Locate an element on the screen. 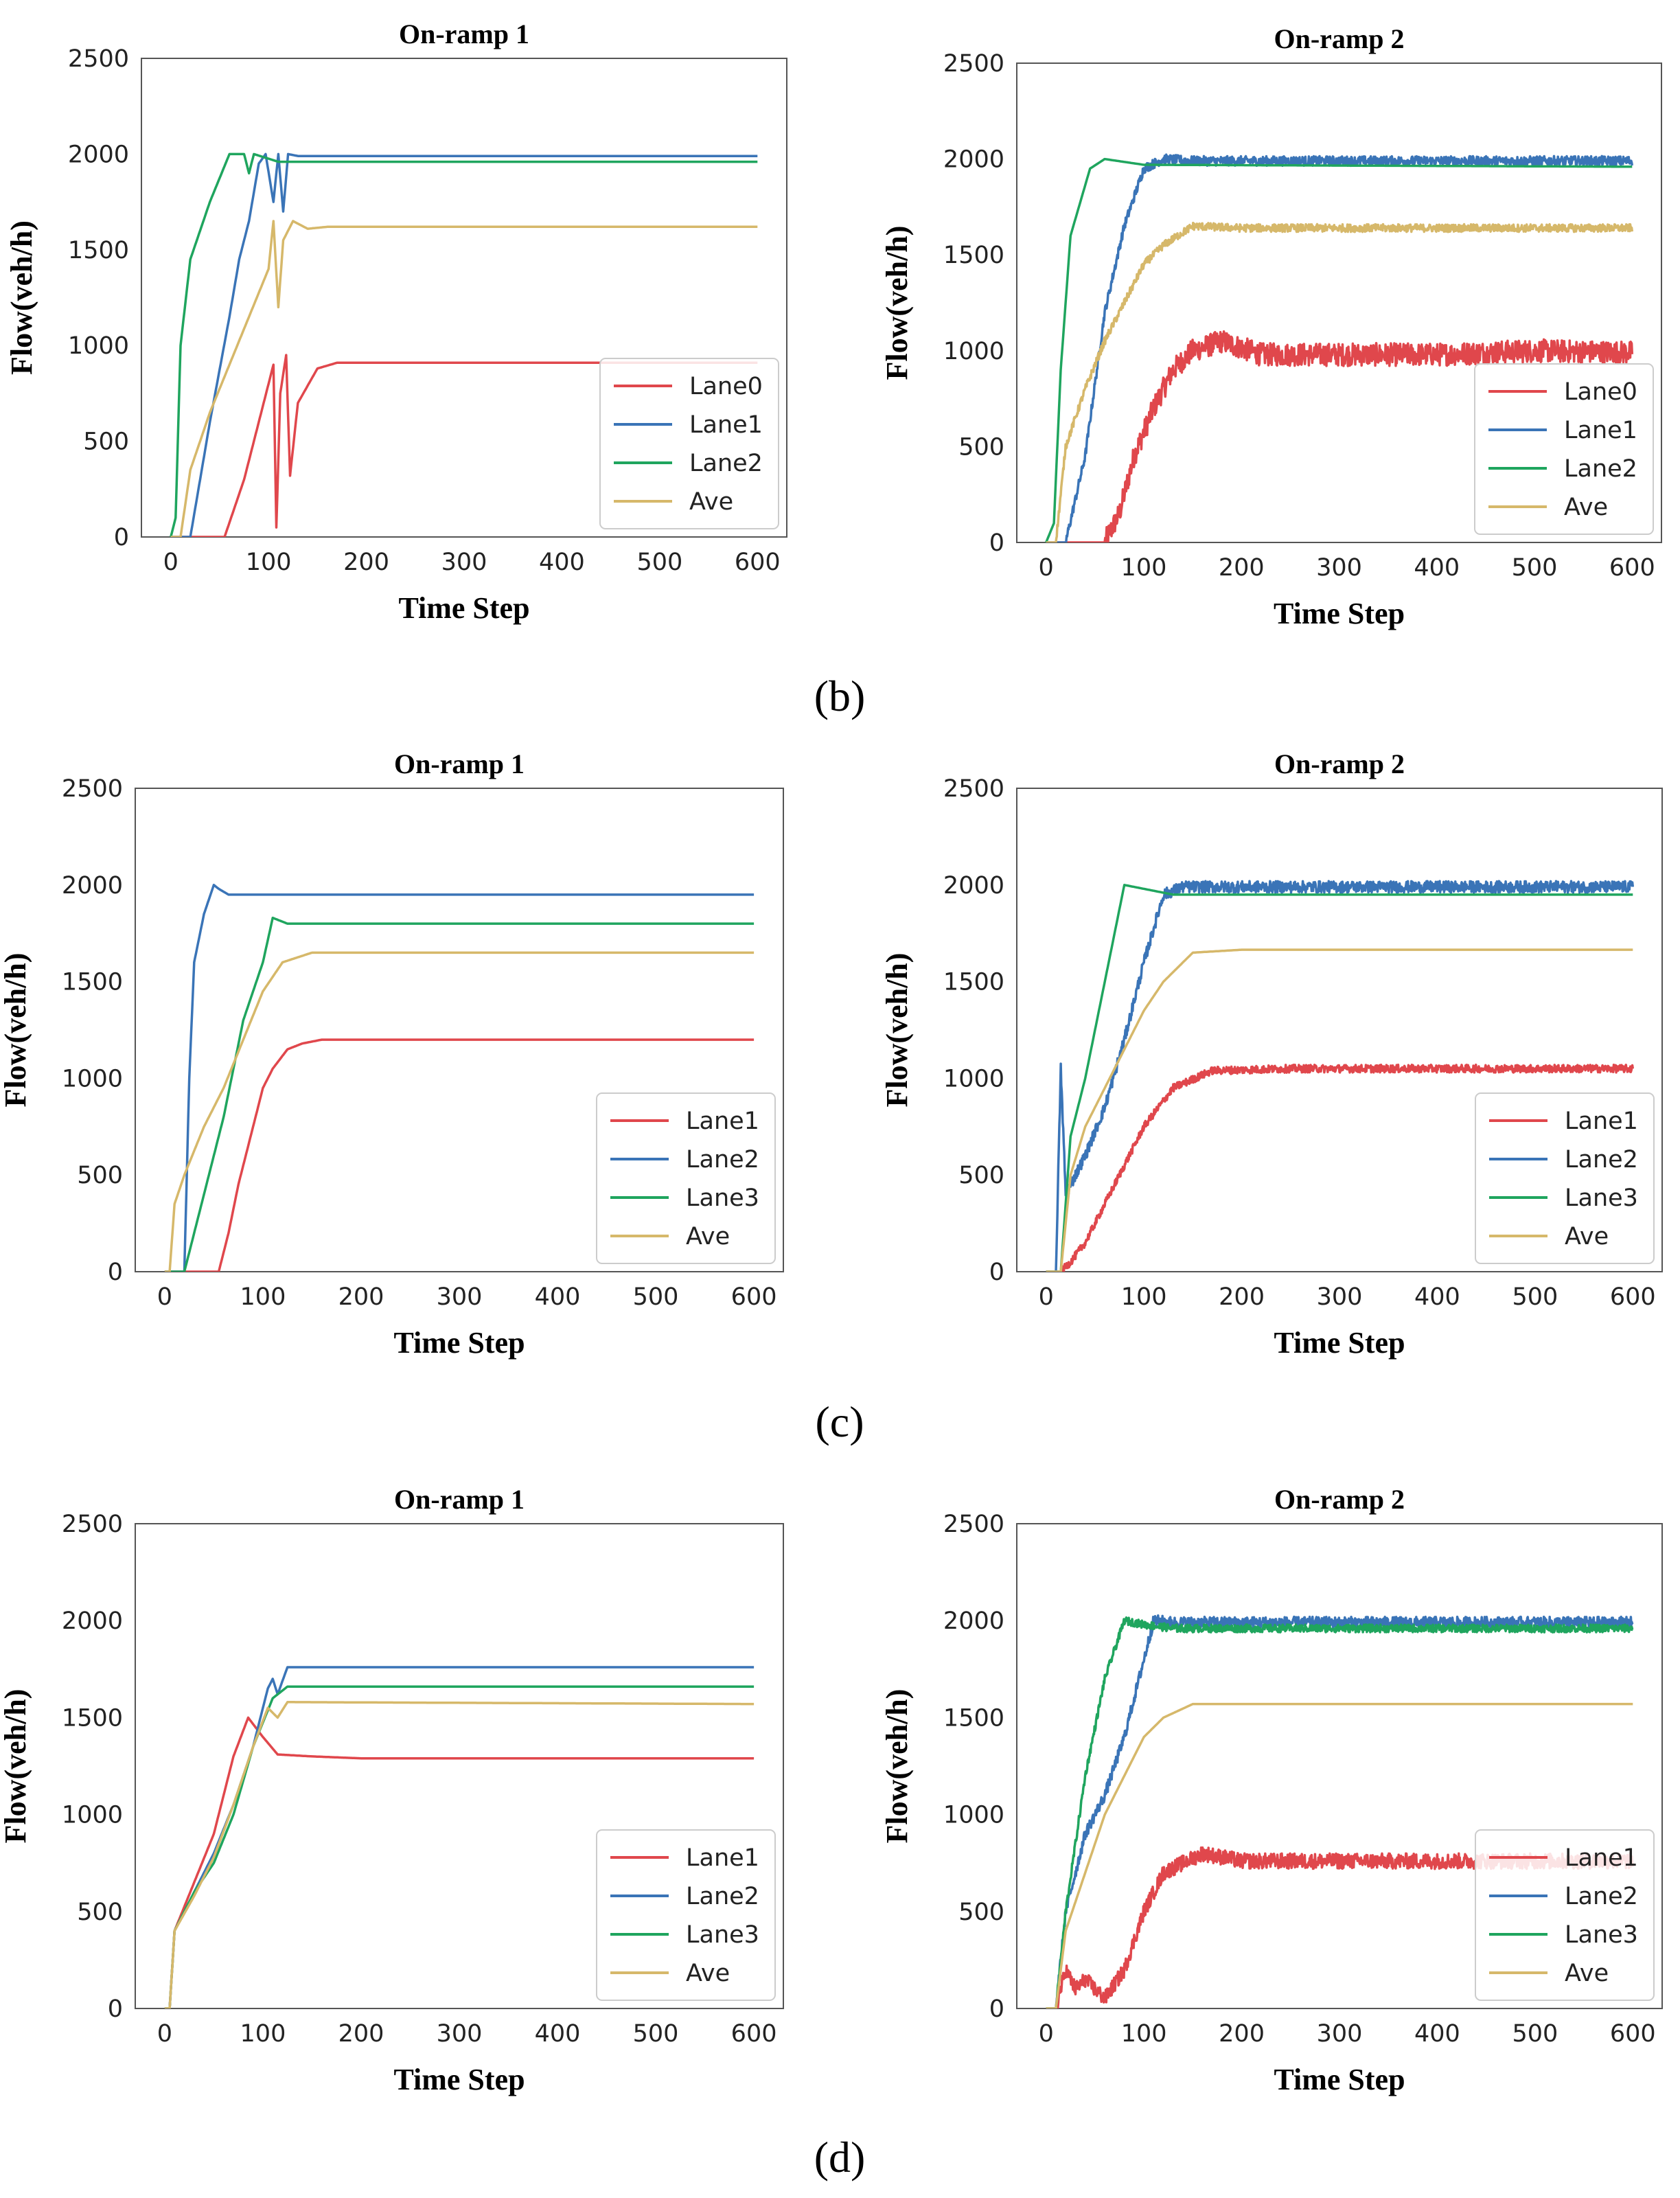 This screenshot has height=2198, width=1680. legend-label: Lane3 is located at coordinates (1601, 1935).